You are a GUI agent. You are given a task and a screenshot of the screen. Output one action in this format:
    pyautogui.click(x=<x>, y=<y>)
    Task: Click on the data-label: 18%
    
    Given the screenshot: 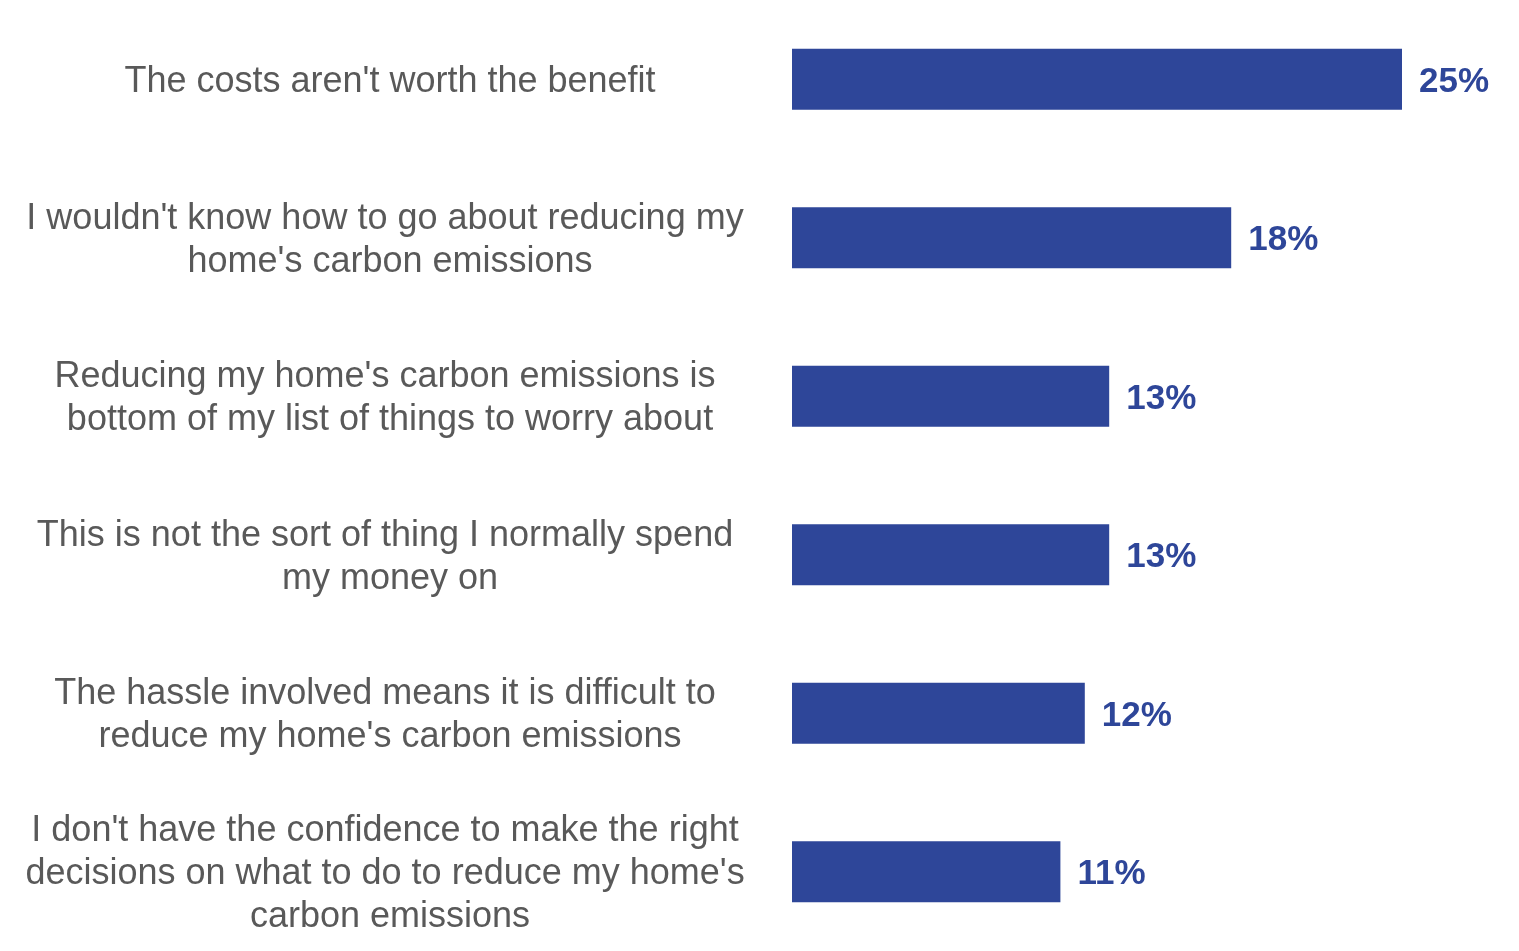 What is the action you would take?
    pyautogui.click(x=1283, y=238)
    